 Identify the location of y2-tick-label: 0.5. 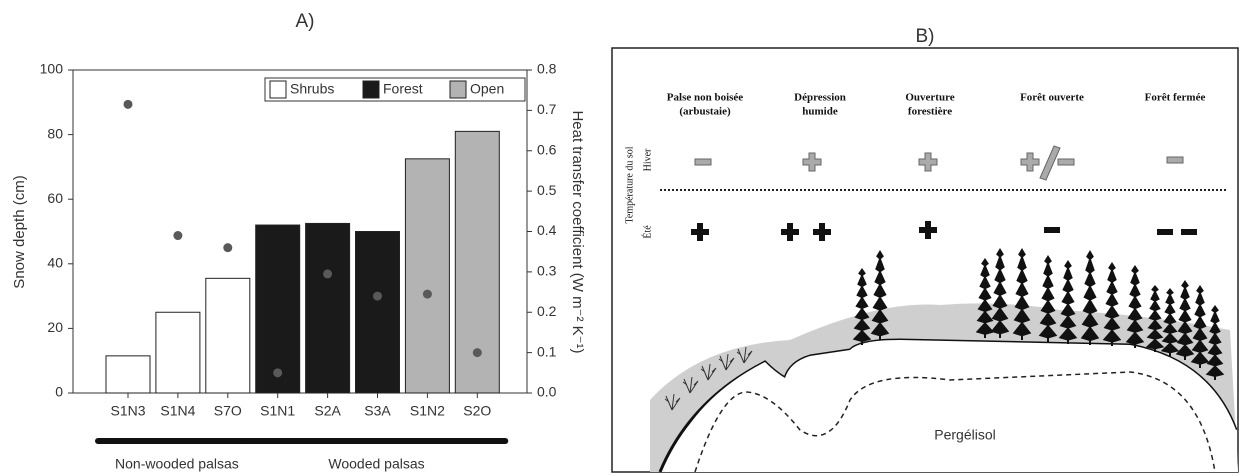
(547, 190).